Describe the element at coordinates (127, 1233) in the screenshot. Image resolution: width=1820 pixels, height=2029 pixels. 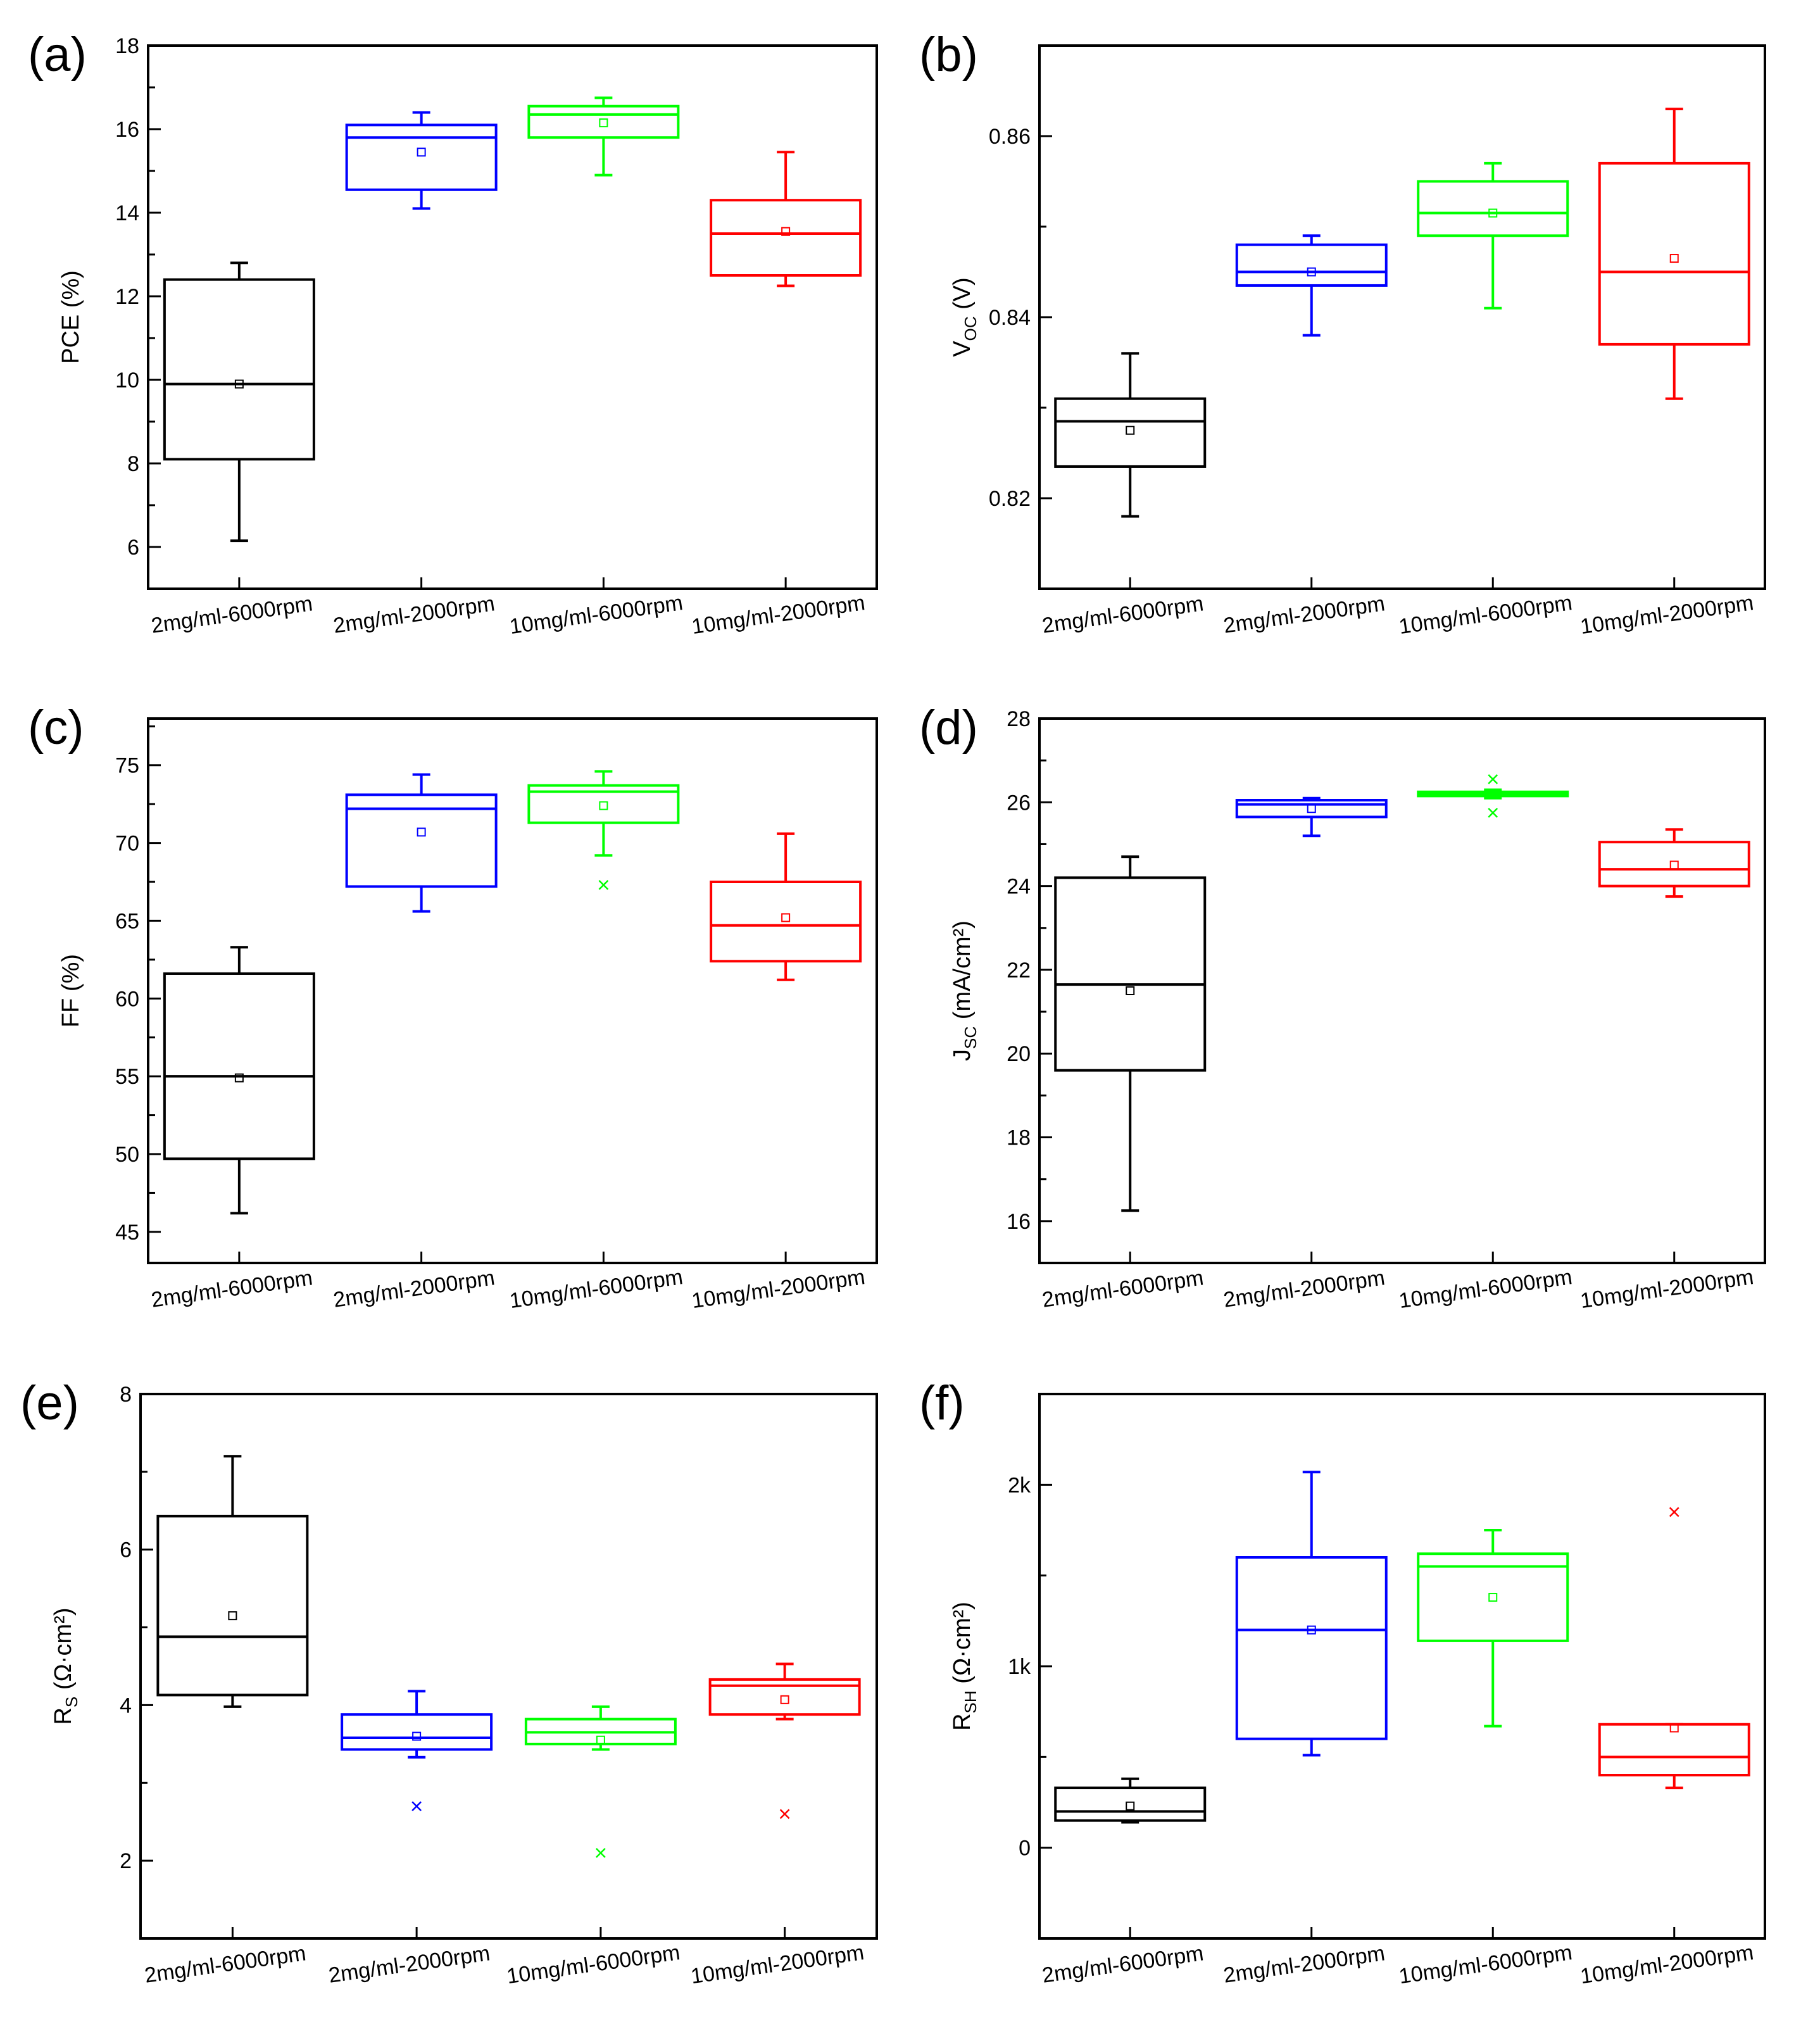
I see `y-tick-label: 45` at that location.